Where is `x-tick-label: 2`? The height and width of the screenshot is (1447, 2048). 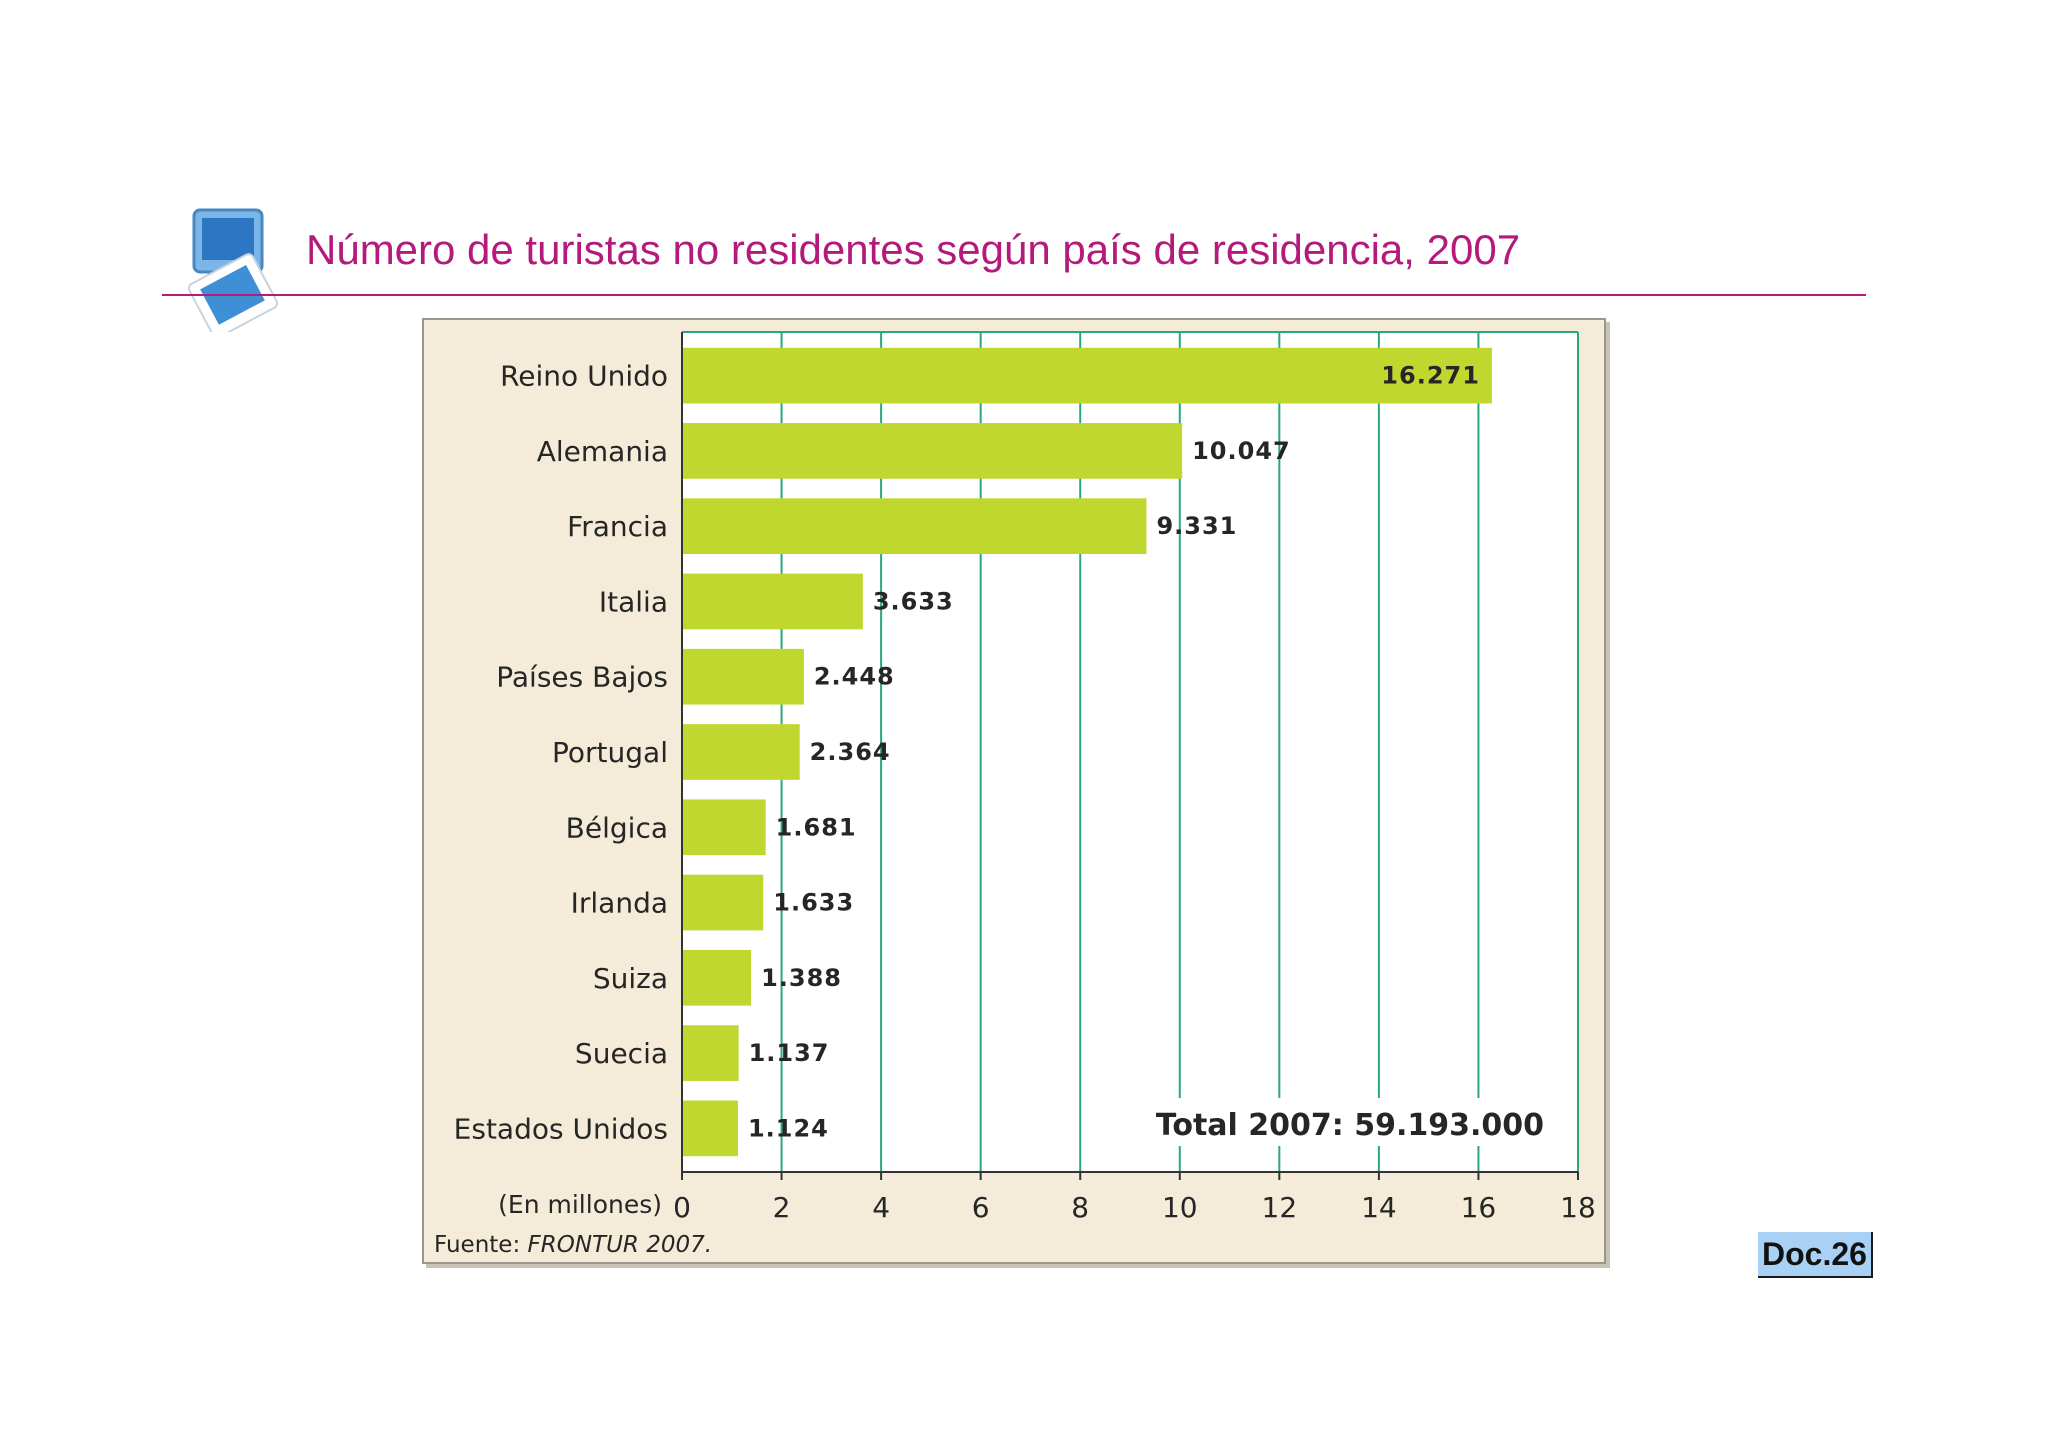
x-tick-label: 2 is located at coordinates (782, 1207).